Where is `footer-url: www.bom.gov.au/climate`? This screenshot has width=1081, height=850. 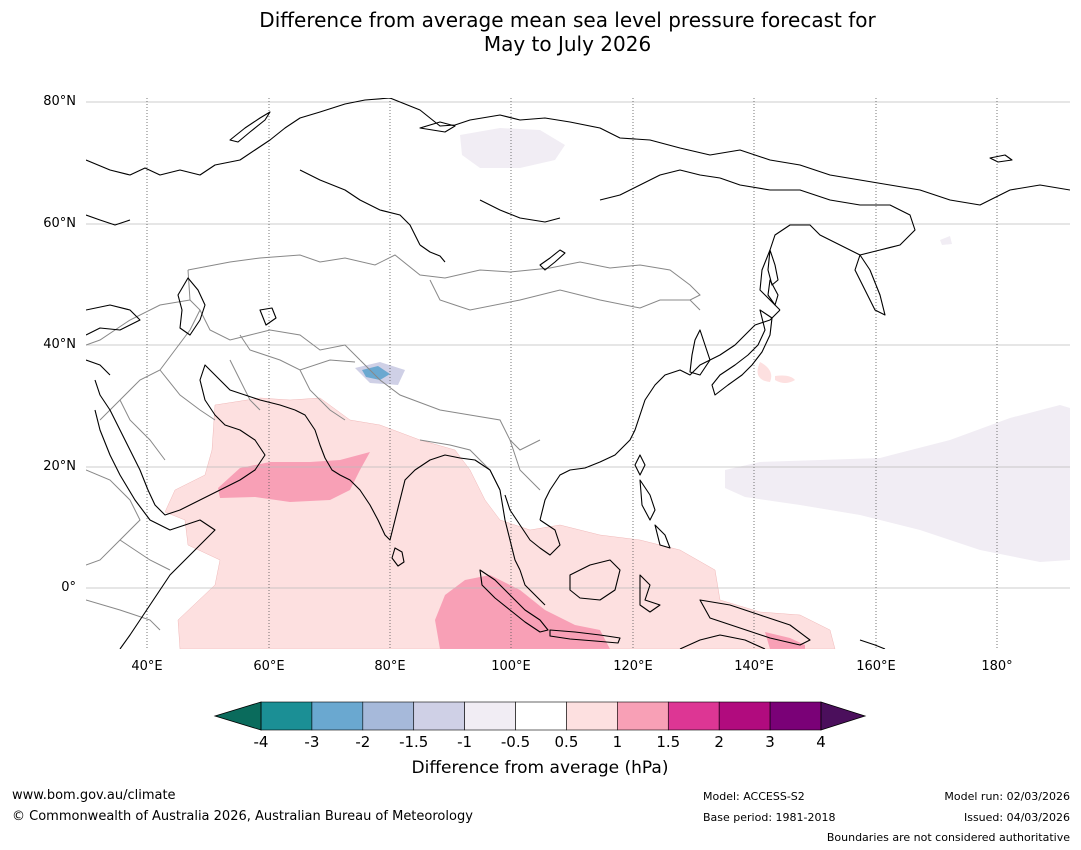
footer-url: www.bom.gov.au/climate is located at coordinates (94, 795).